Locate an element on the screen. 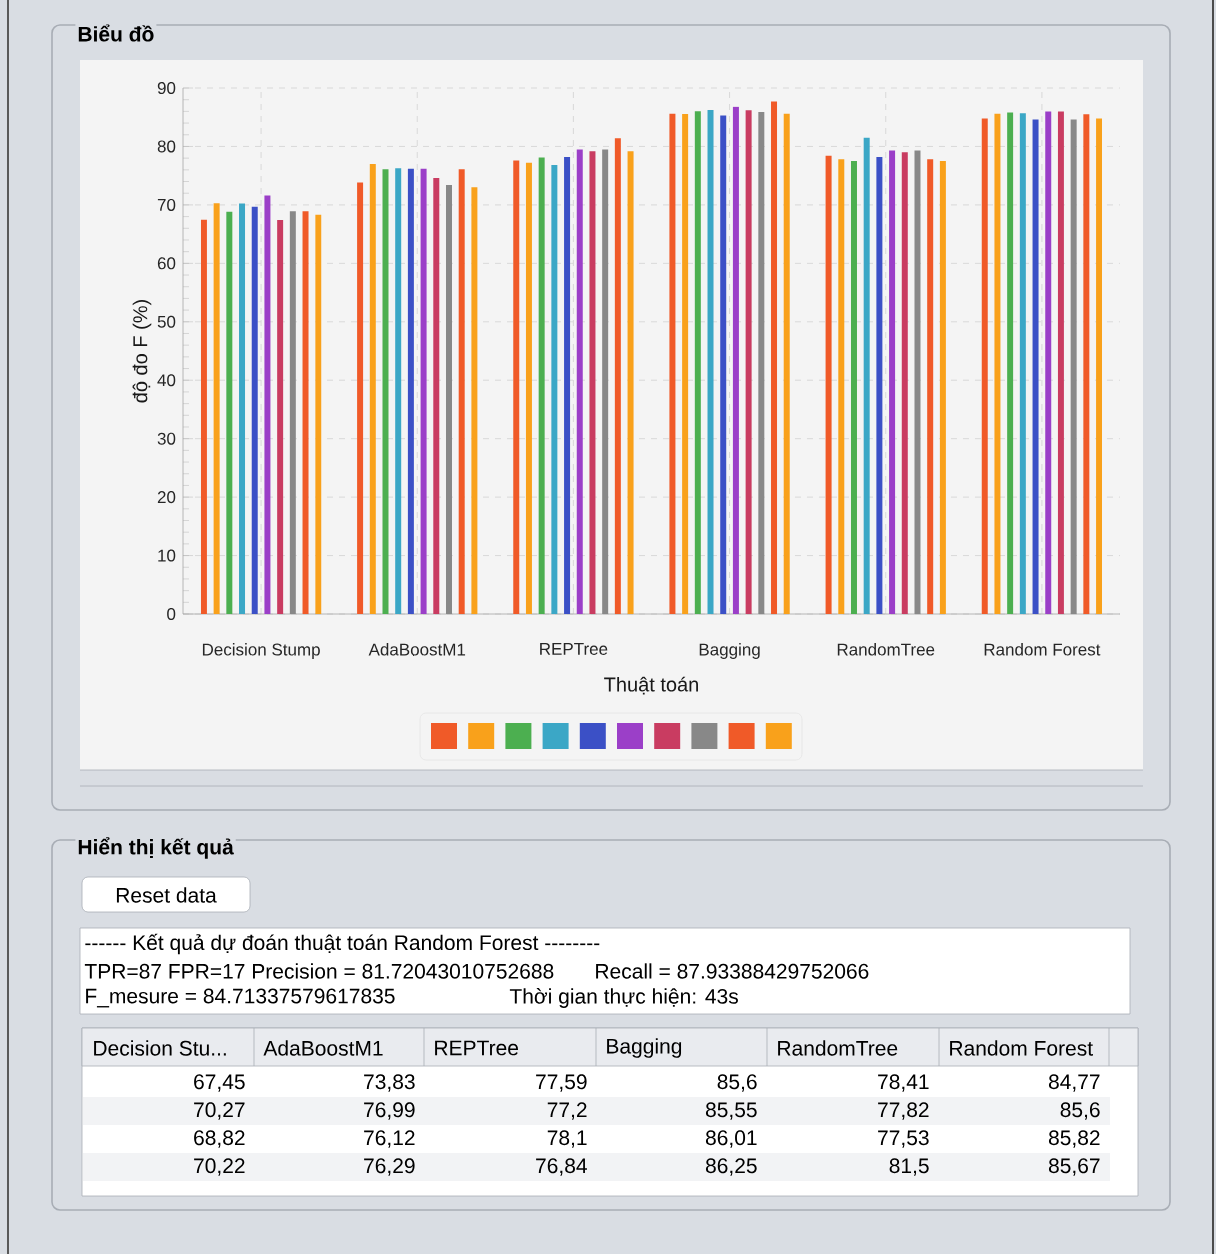 The image size is (1216, 1254). x-axis-title: Thuật toán is located at coordinates (651, 685).